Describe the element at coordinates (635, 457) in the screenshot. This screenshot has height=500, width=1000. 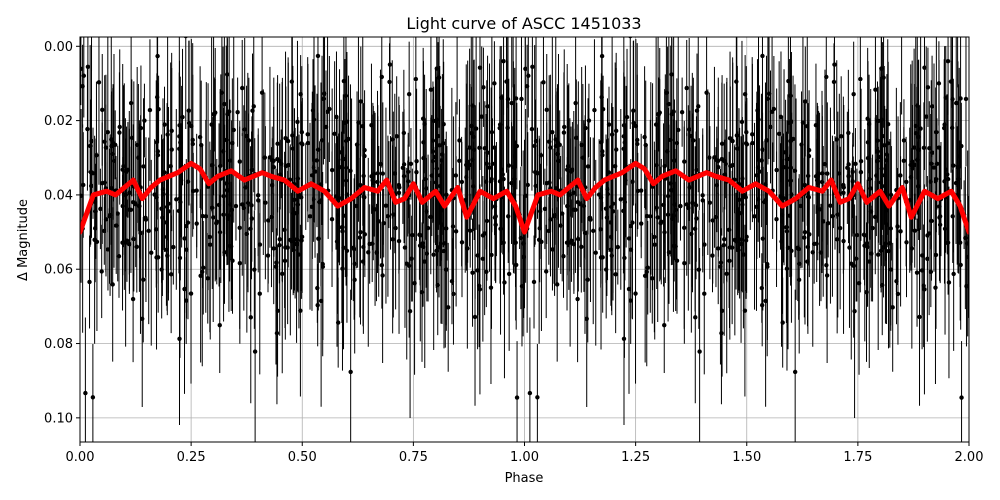
I see `x-tick-label: 1.25` at that location.